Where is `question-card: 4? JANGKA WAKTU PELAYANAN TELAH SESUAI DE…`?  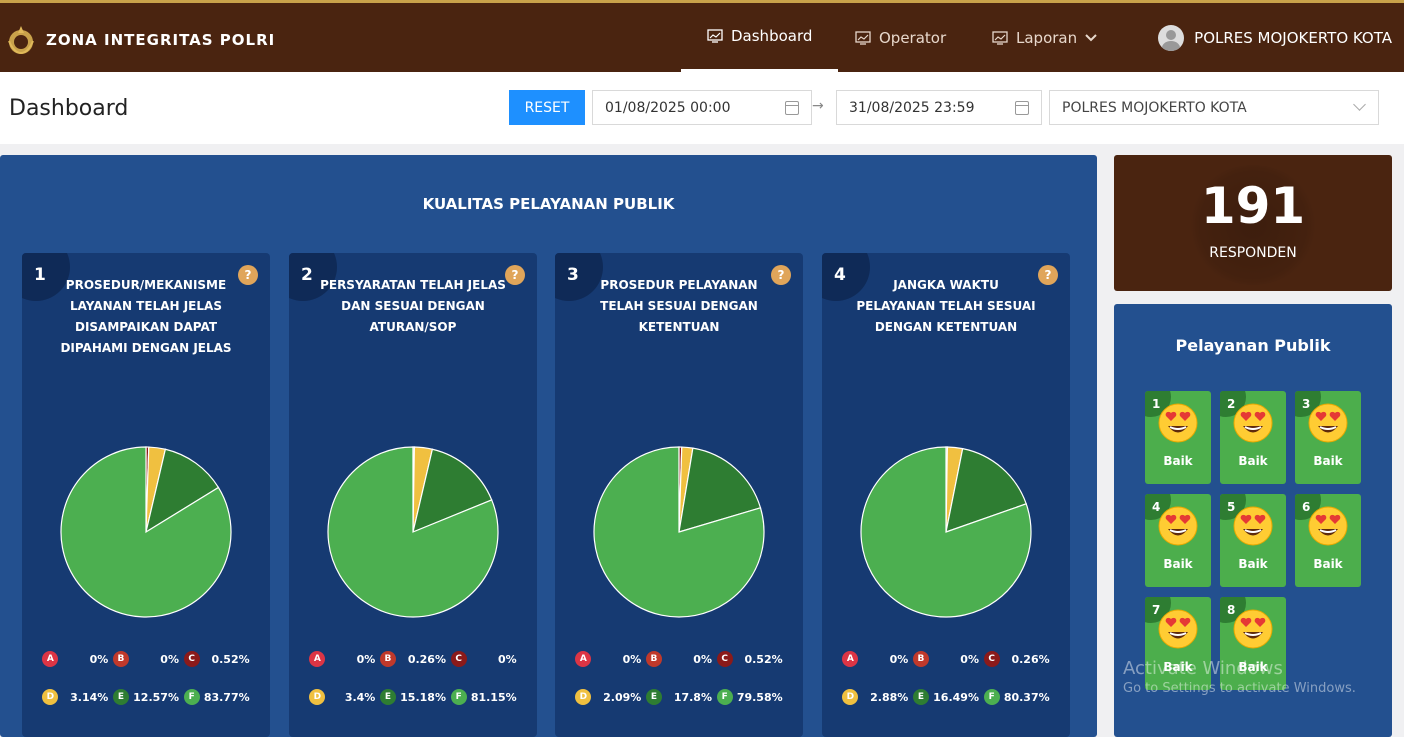
question-card: 4? JANGKA WAKTU PELAYANAN TELAH SESUAI DE… is located at coordinates (946, 495).